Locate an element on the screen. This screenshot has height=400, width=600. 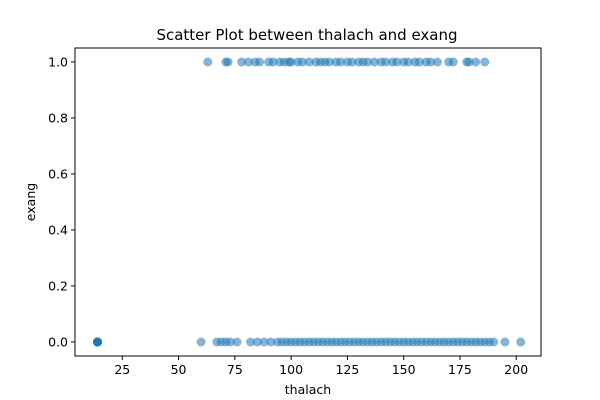
x-tick-label: 125 is located at coordinates (347, 369).